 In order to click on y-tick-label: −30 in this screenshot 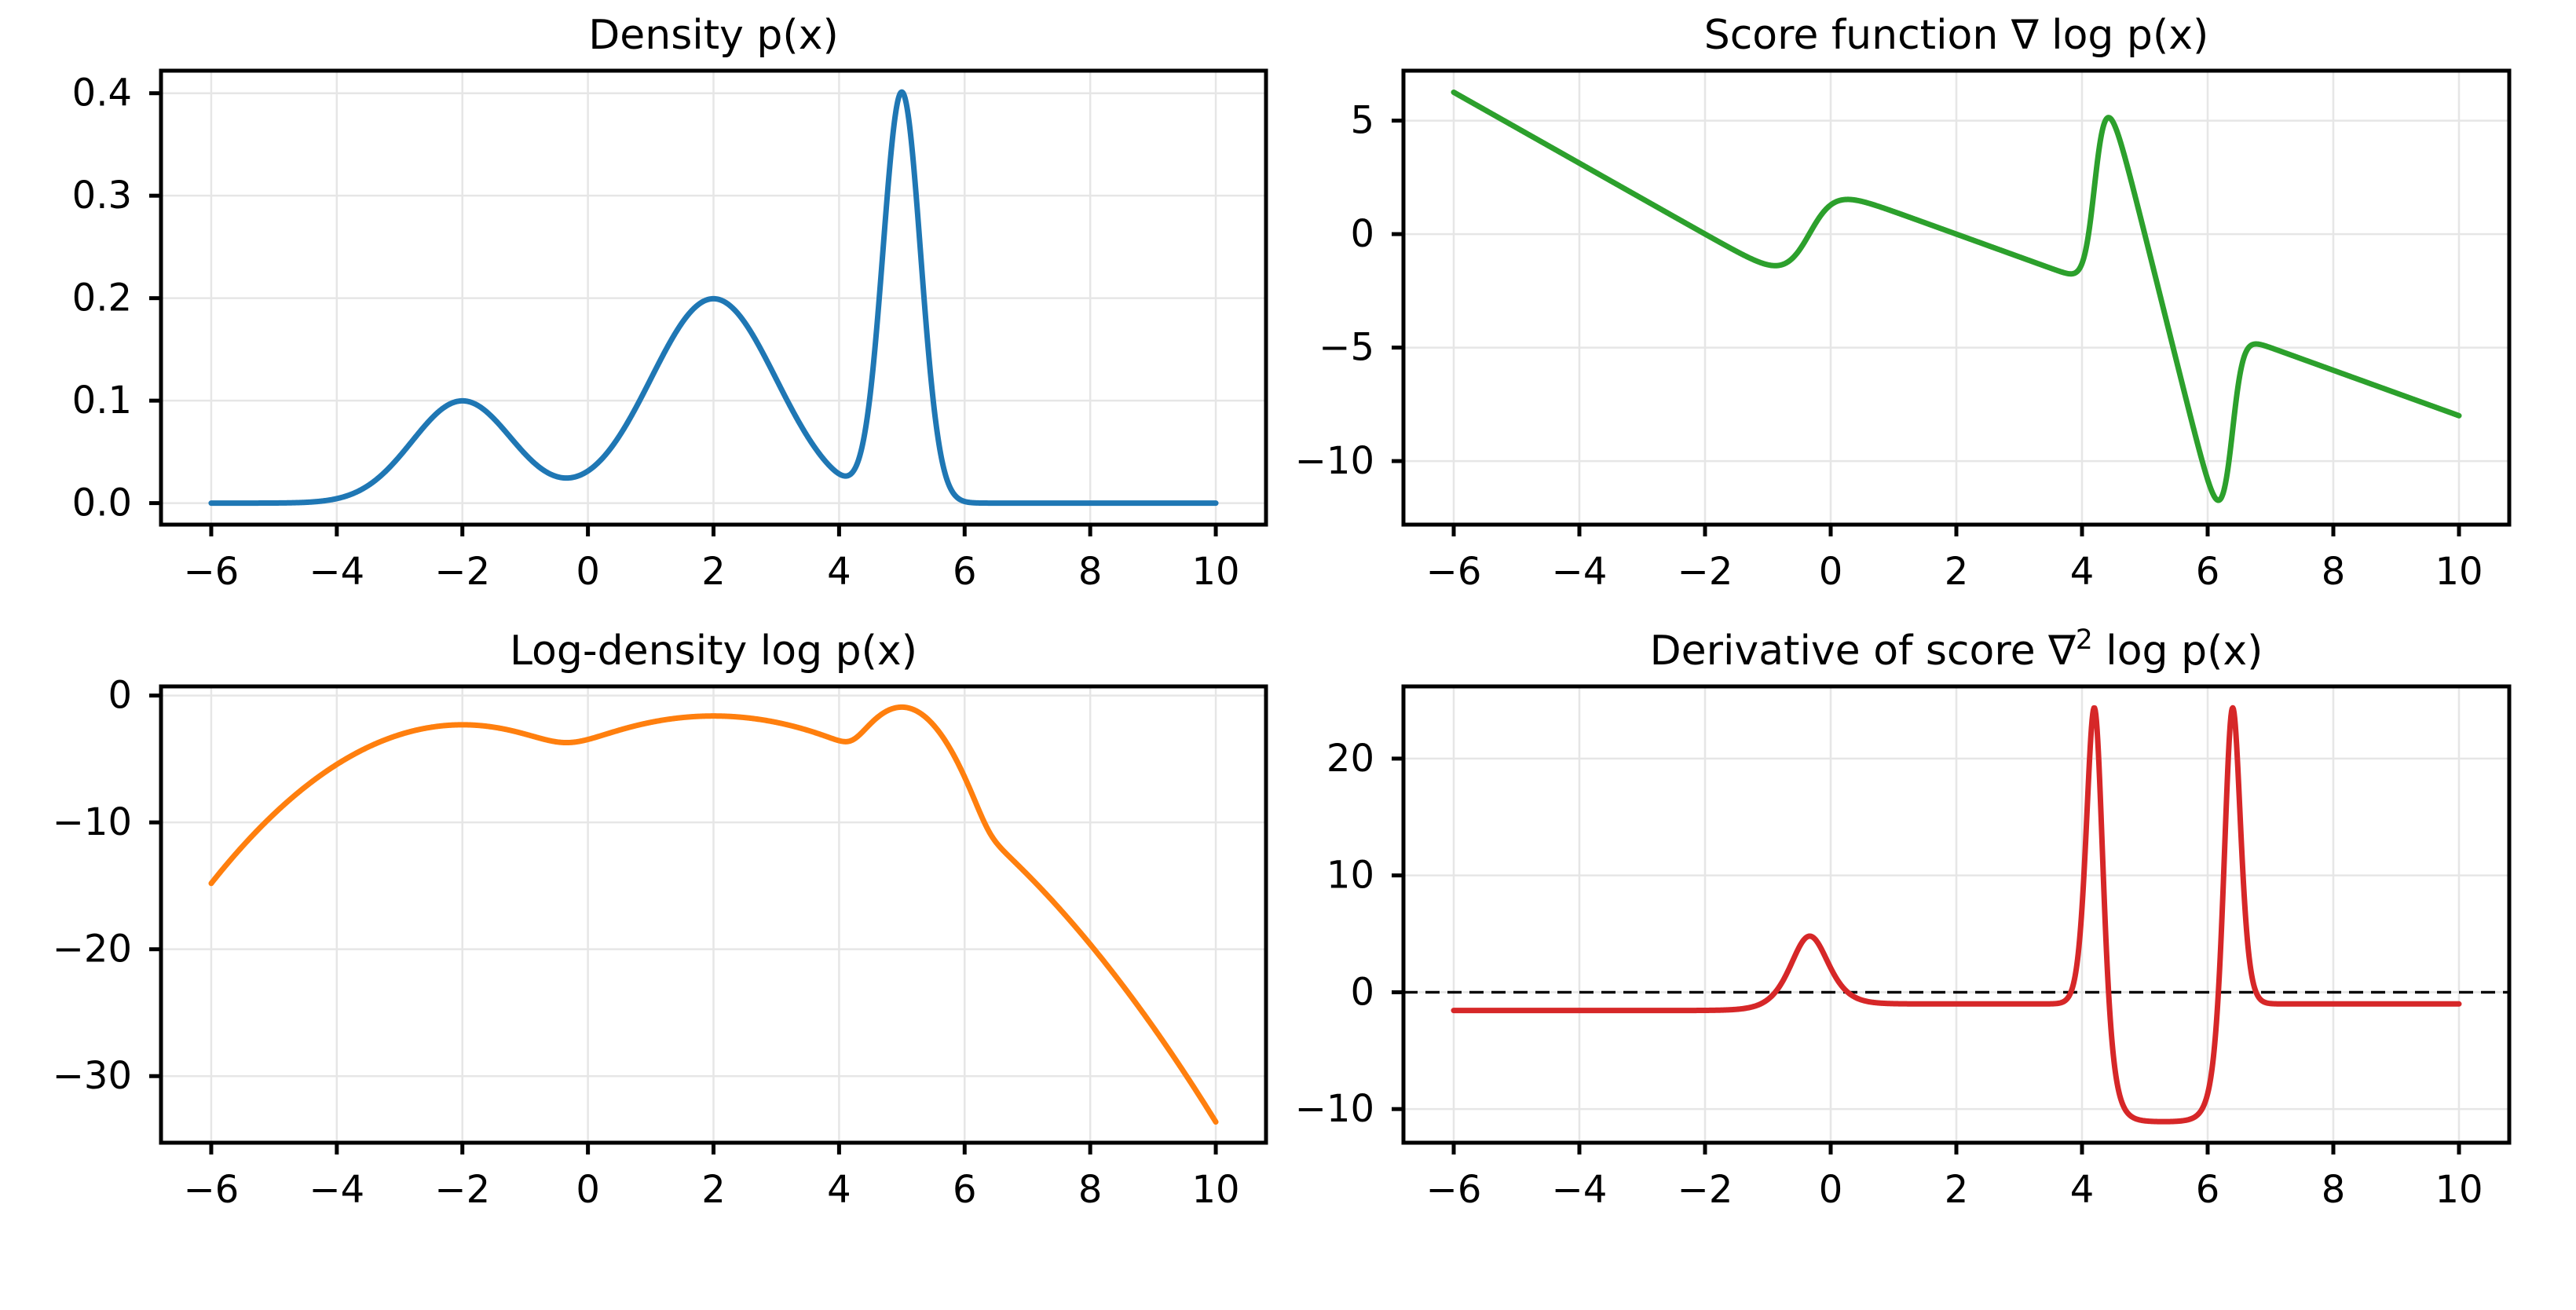, I will do `click(93, 1076)`.